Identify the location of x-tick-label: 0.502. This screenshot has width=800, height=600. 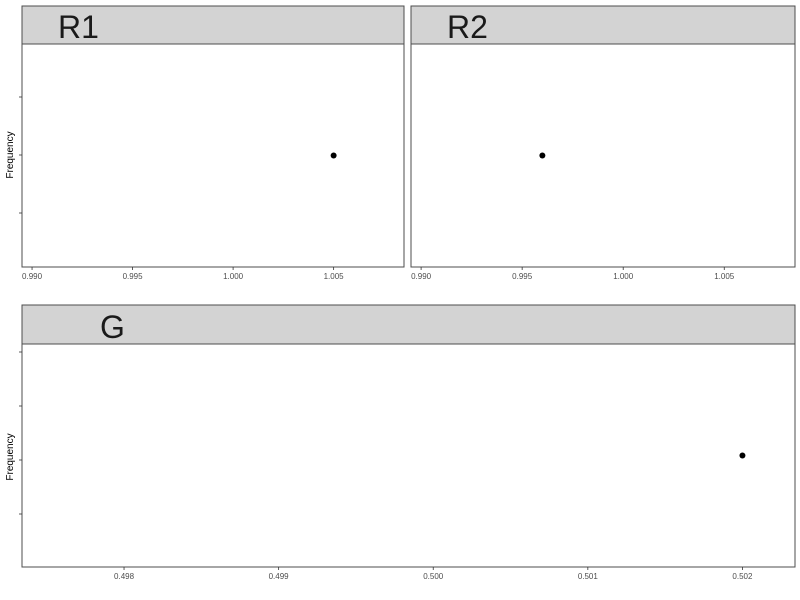
(742, 576).